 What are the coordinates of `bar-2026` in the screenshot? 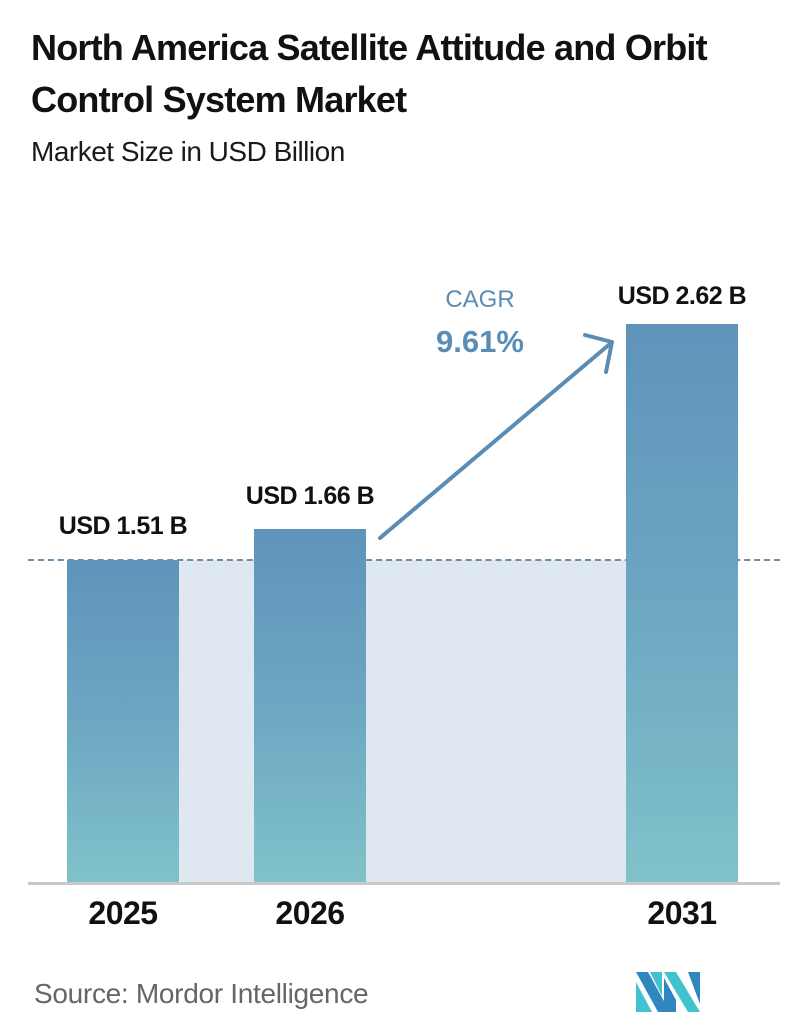 It's located at (310, 705).